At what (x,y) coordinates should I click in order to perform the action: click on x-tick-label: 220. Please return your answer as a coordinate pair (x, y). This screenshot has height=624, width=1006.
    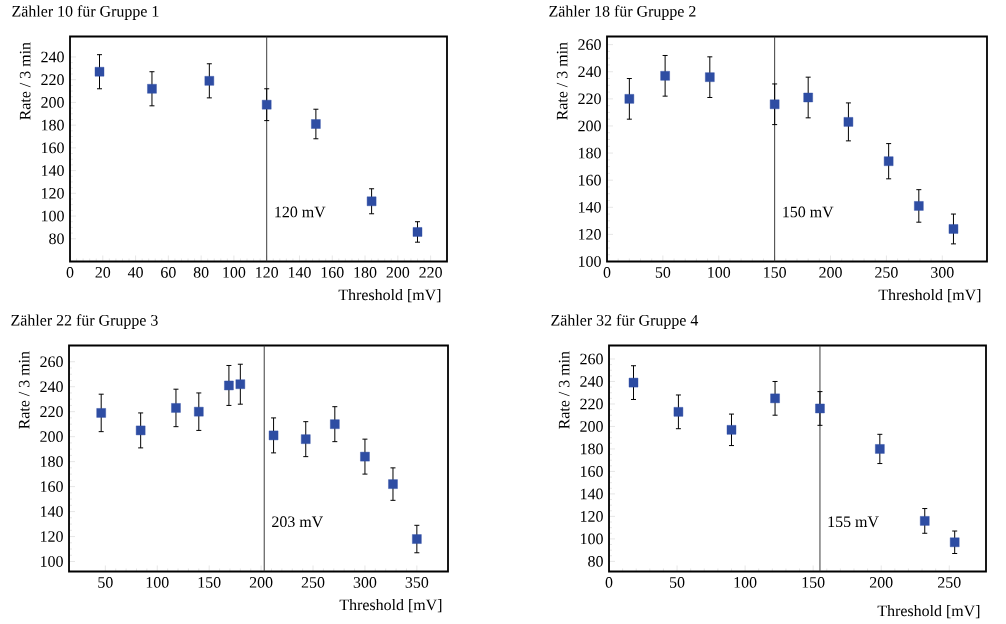
    Looking at the image, I should click on (430, 273).